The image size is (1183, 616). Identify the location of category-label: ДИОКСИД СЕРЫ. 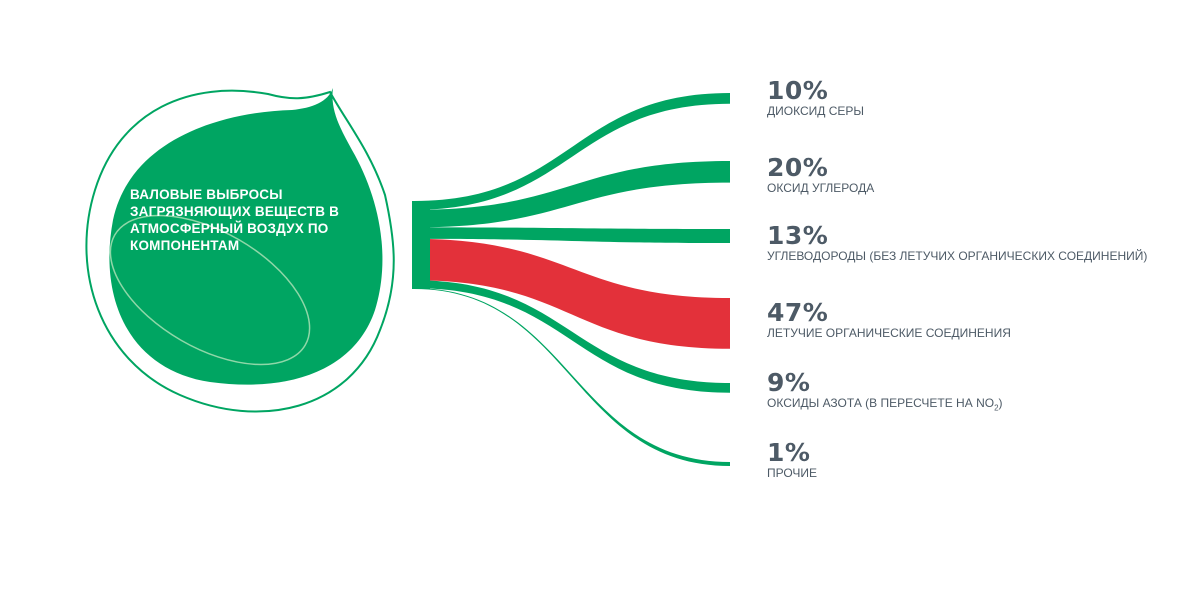
(815, 111).